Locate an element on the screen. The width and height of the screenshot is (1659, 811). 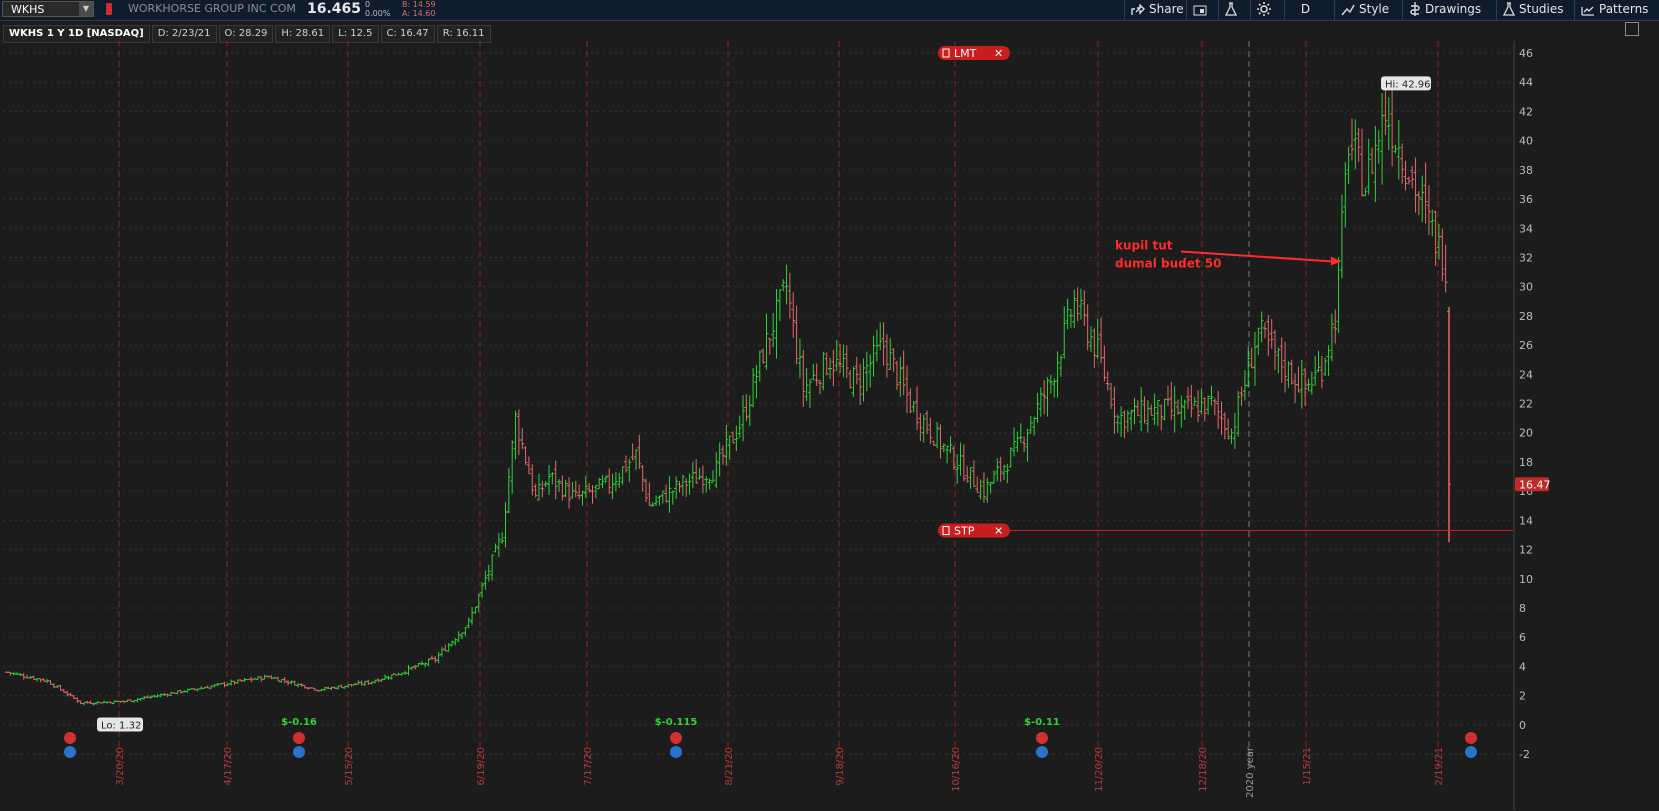
x-tick-label: 1/15/21 is located at coordinates (1307, 766).